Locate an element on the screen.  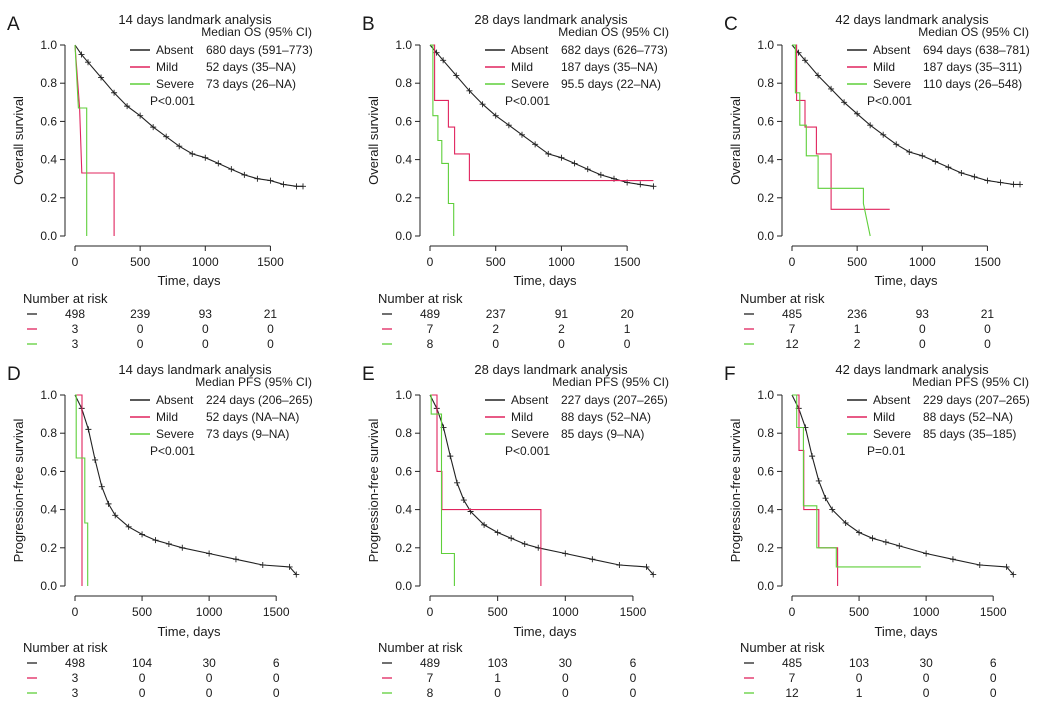
y-axis-label: Progression-free survival is located at coordinates (373, 491).